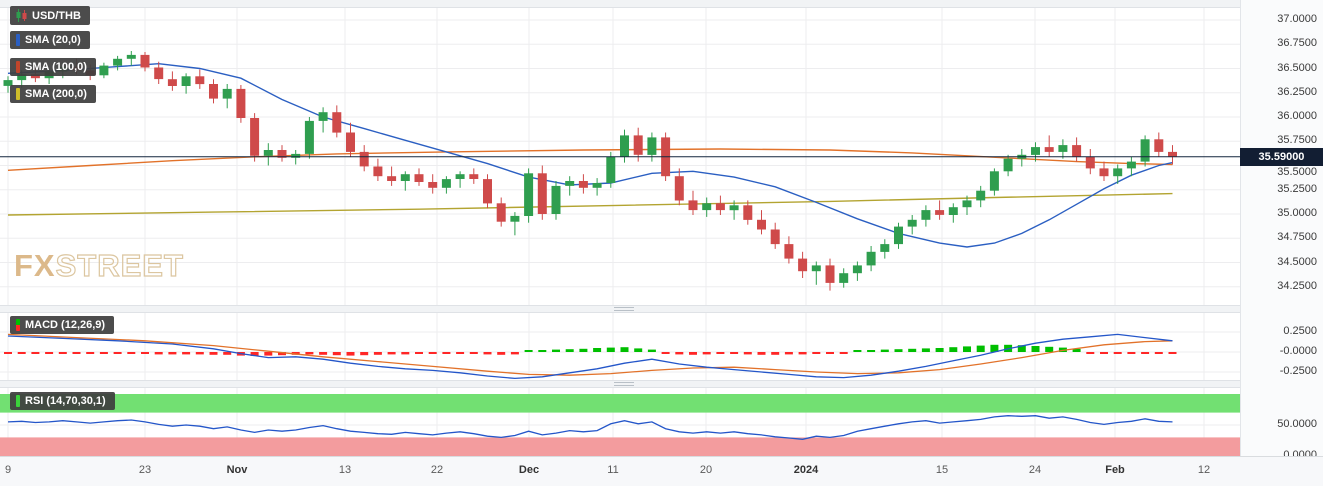 The width and height of the screenshot is (1323, 486). I want to click on time-axis-label: 13, so click(345, 470).